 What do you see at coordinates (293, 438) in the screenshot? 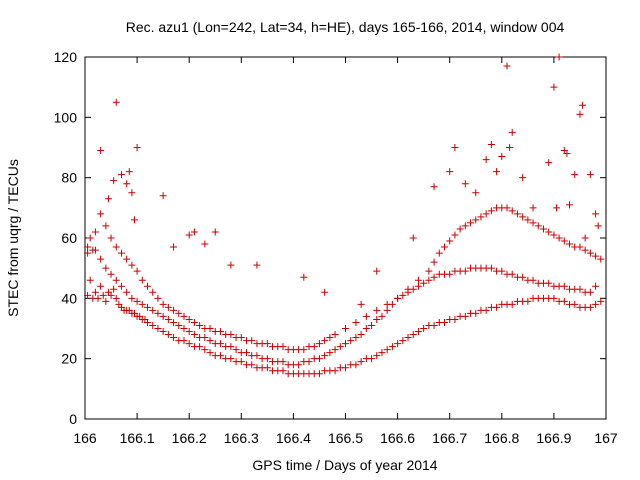
I see `x-tick-label: 166.4` at bounding box center [293, 438].